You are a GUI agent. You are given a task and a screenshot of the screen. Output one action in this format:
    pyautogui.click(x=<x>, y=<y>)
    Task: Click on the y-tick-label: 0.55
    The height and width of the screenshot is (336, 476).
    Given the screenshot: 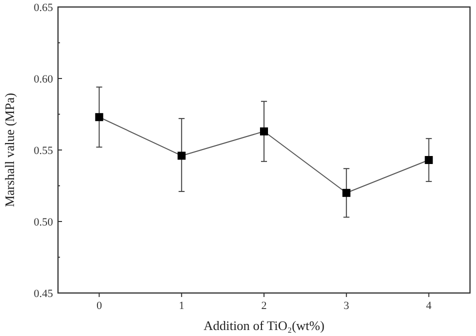 What is the action you would take?
    pyautogui.click(x=44, y=150)
    